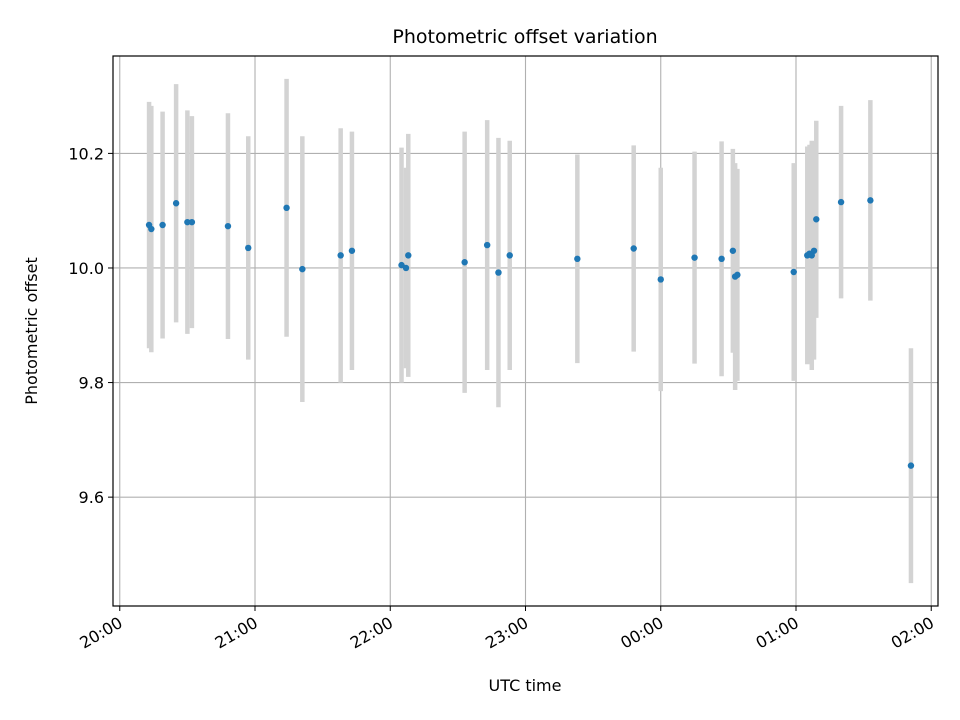 This screenshot has height=720, width=960. Describe the element at coordinates (91, 383) in the screenshot. I see `y-tick-label: 9.8` at that location.